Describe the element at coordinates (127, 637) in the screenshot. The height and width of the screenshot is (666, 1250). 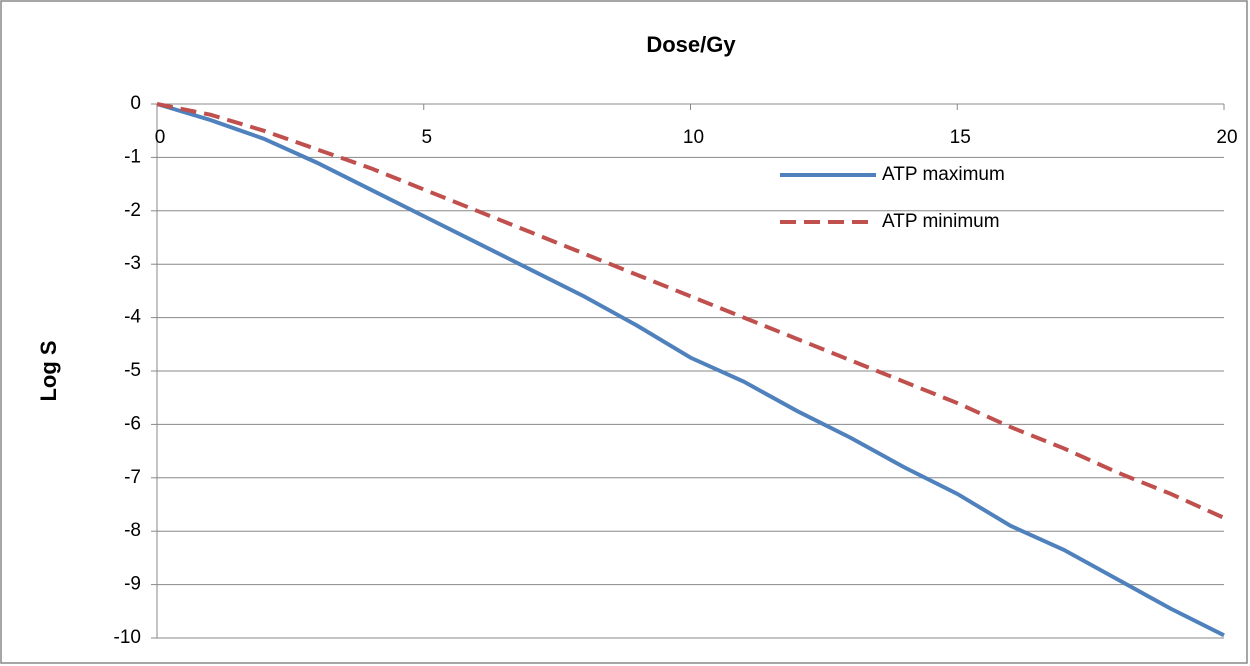
I see `y-tick-label: -10` at that location.